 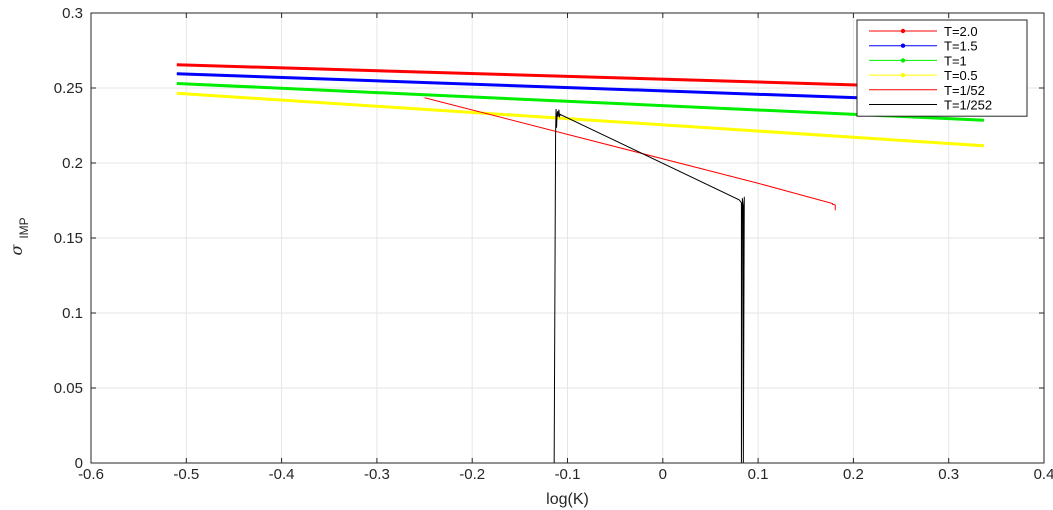 I want to click on y-tick-label: 0.2, so click(x=72, y=163).